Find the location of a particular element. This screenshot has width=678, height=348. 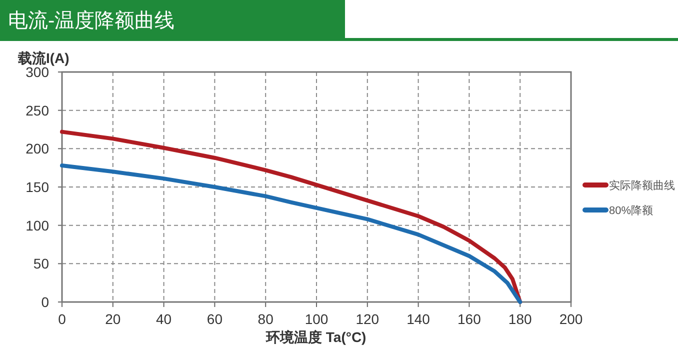

y-tick-label: 100 is located at coordinates (38, 225).